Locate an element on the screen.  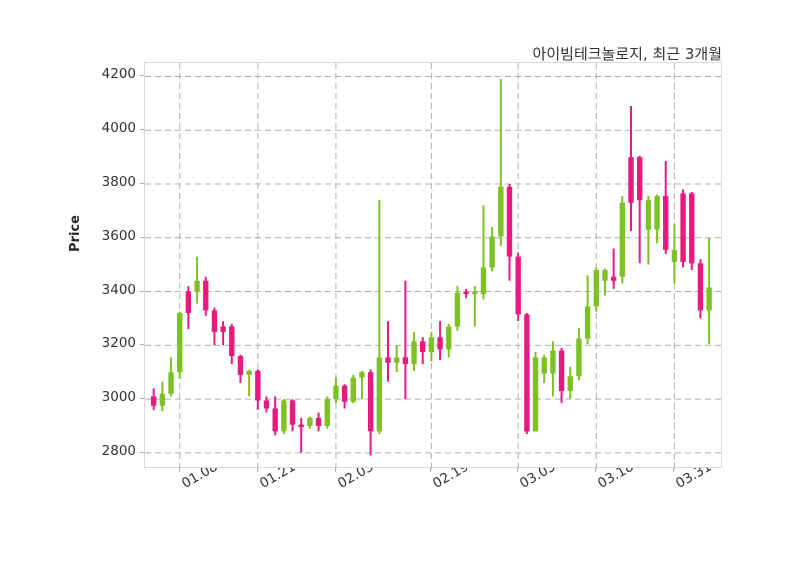
x-tick-label: 01.21 is located at coordinates (277, 475).